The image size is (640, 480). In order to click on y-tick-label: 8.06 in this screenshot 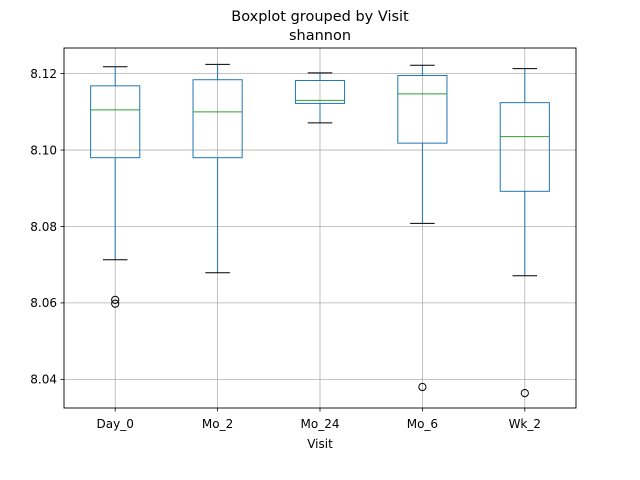, I will do `click(43, 303)`.